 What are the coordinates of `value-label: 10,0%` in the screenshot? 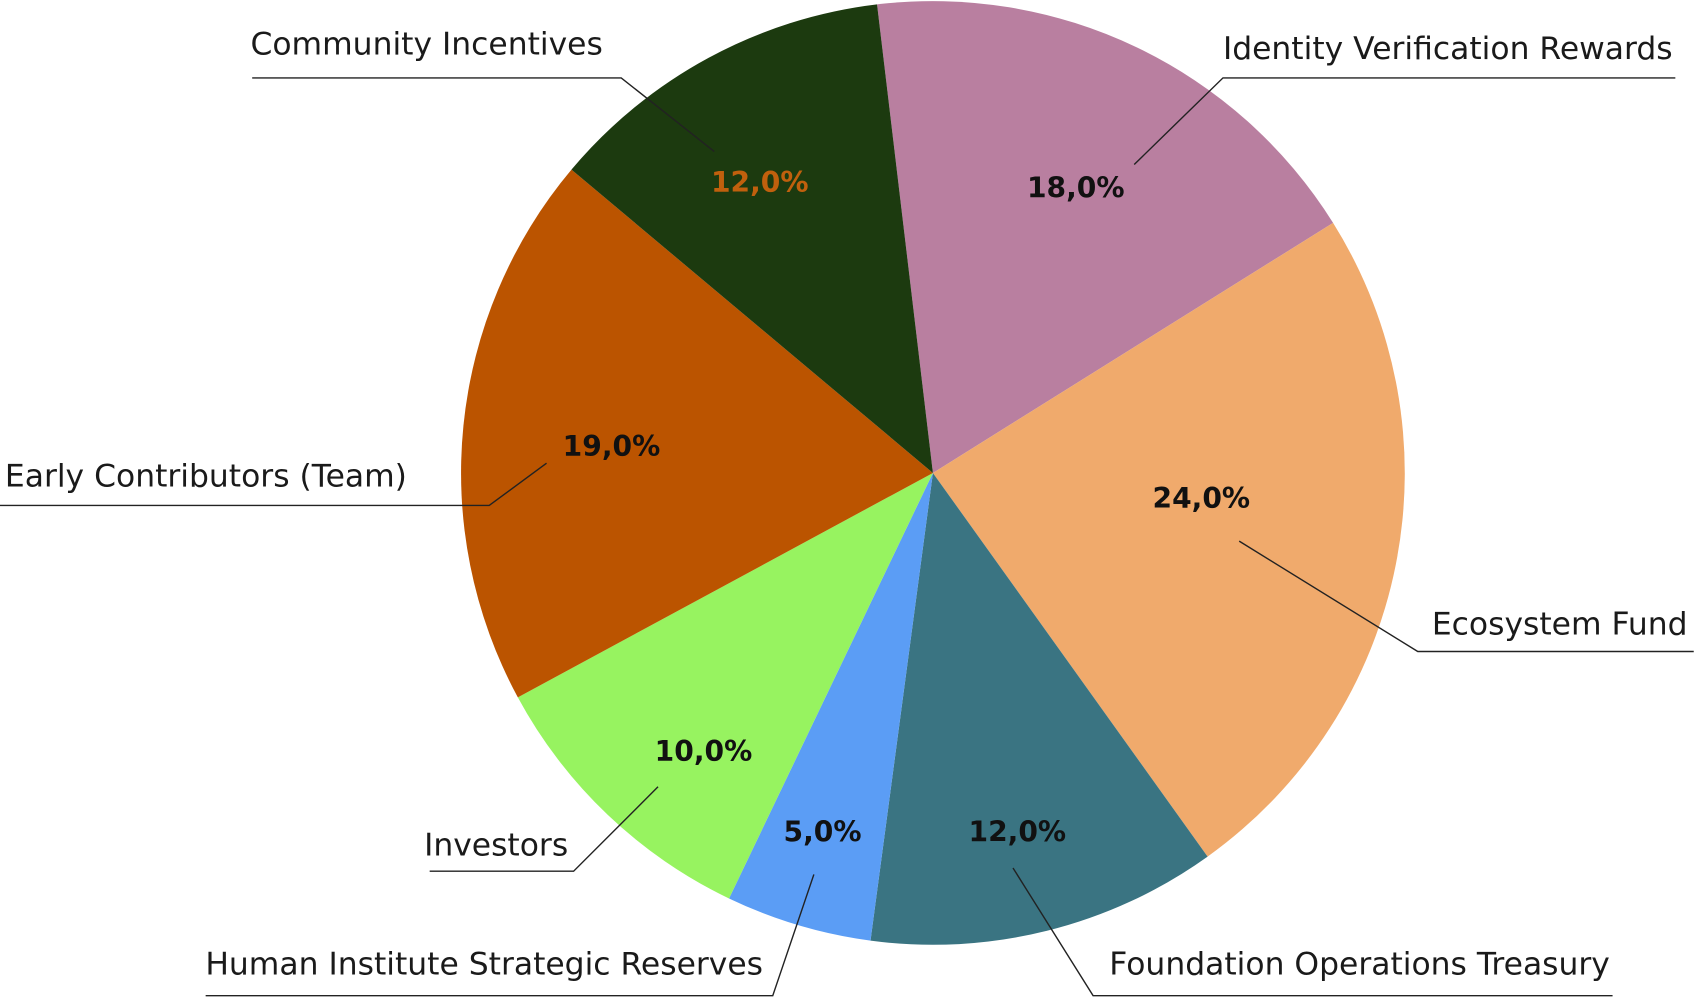 It's located at (704, 751).